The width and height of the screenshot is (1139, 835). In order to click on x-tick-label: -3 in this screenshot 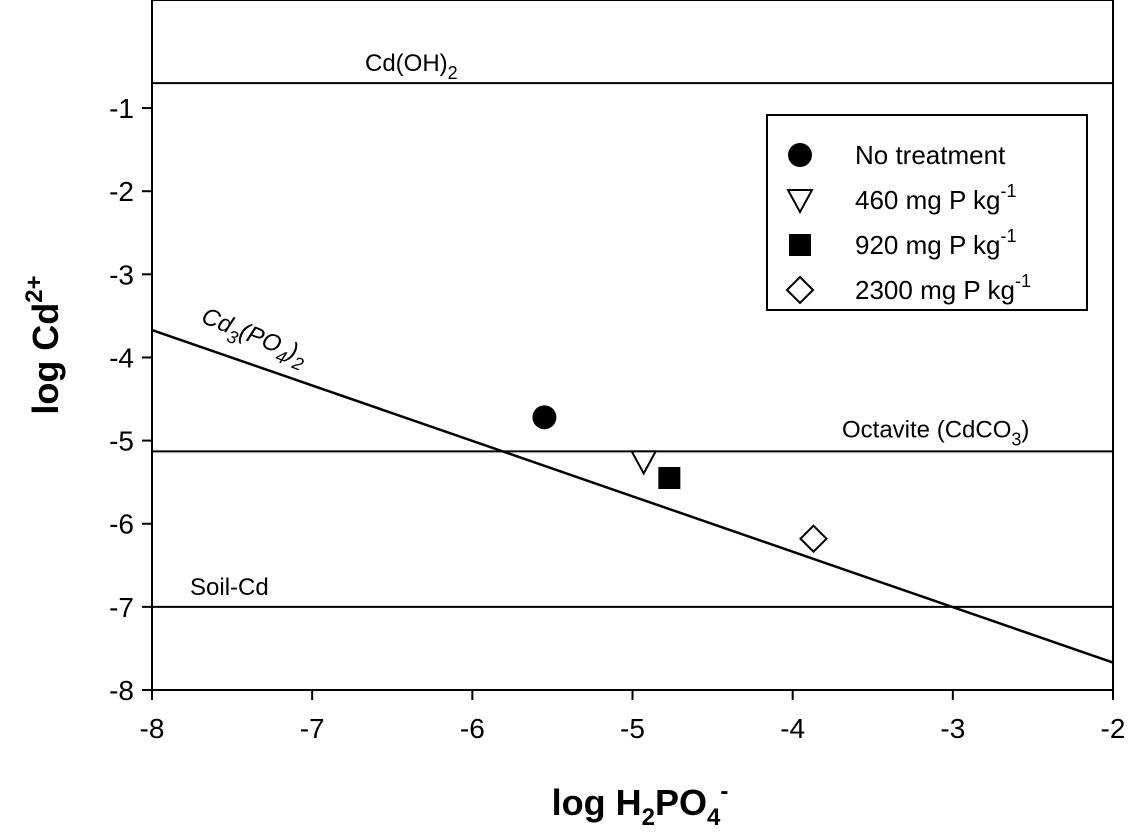, I will do `click(952, 728)`.